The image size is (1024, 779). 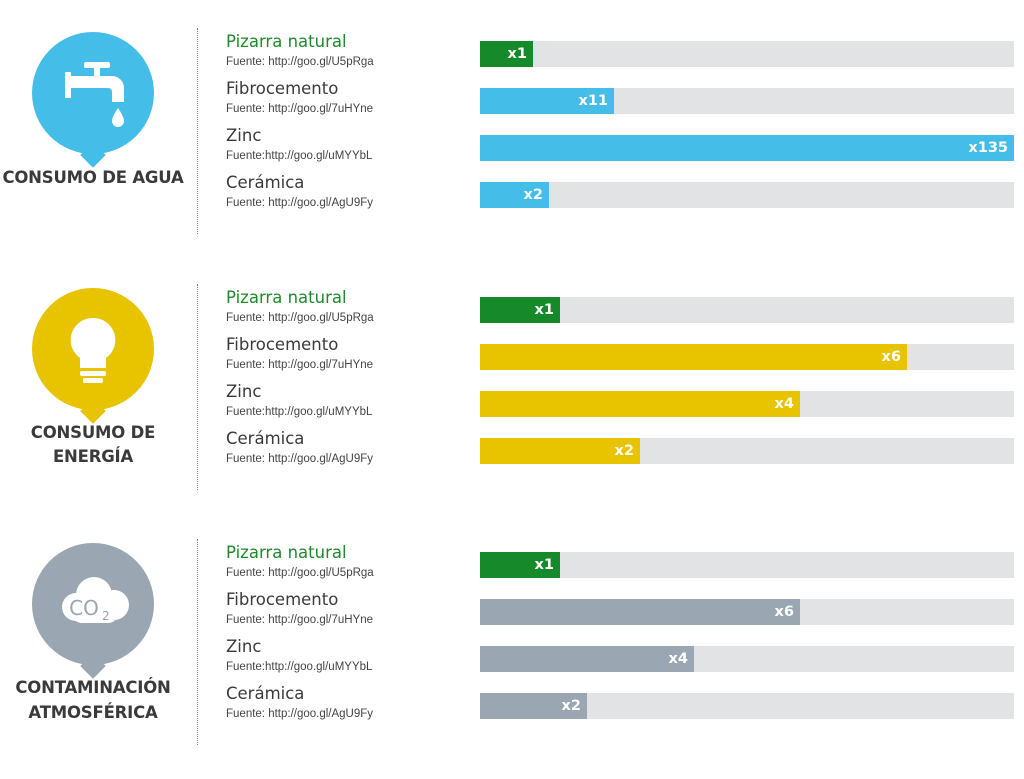 What do you see at coordinates (84, 608) in the screenshot?
I see `co2-text: CO` at bounding box center [84, 608].